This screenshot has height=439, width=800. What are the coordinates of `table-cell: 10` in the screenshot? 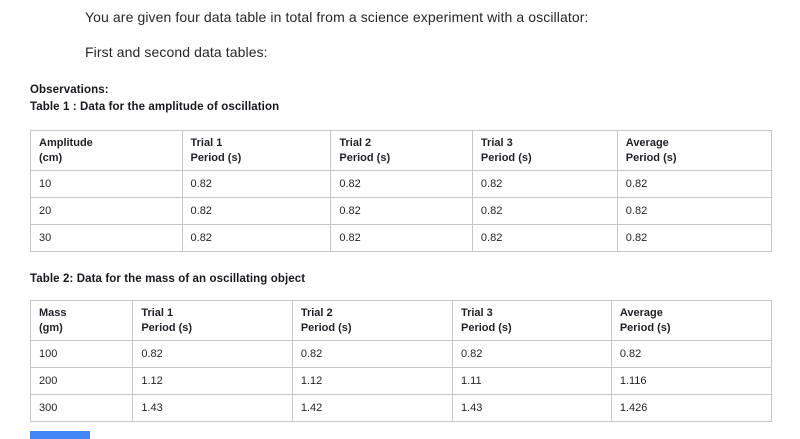 It's located at (106, 184).